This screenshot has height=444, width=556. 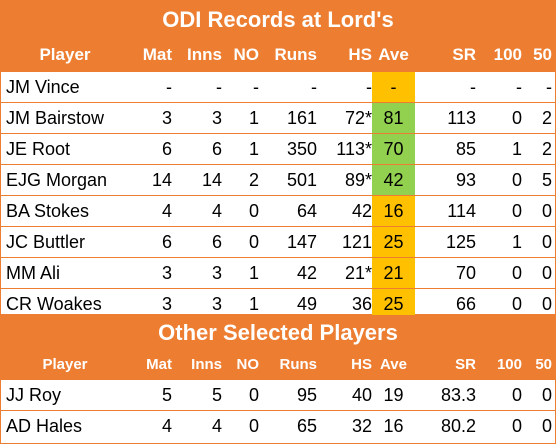 What do you see at coordinates (278, 425) in the screenshot?
I see `table-row: AD Hales 4 4 0 65 32 16 80.2 0 0` at bounding box center [278, 425].